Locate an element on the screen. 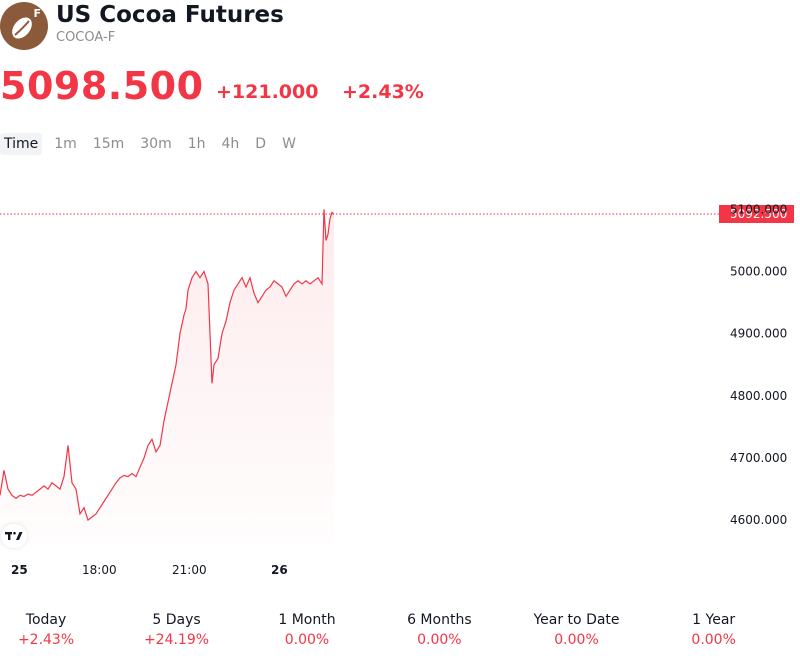 Image resolution: width=800 pixels, height=660 pixels. tab-1h: 1h is located at coordinates (196, 144).